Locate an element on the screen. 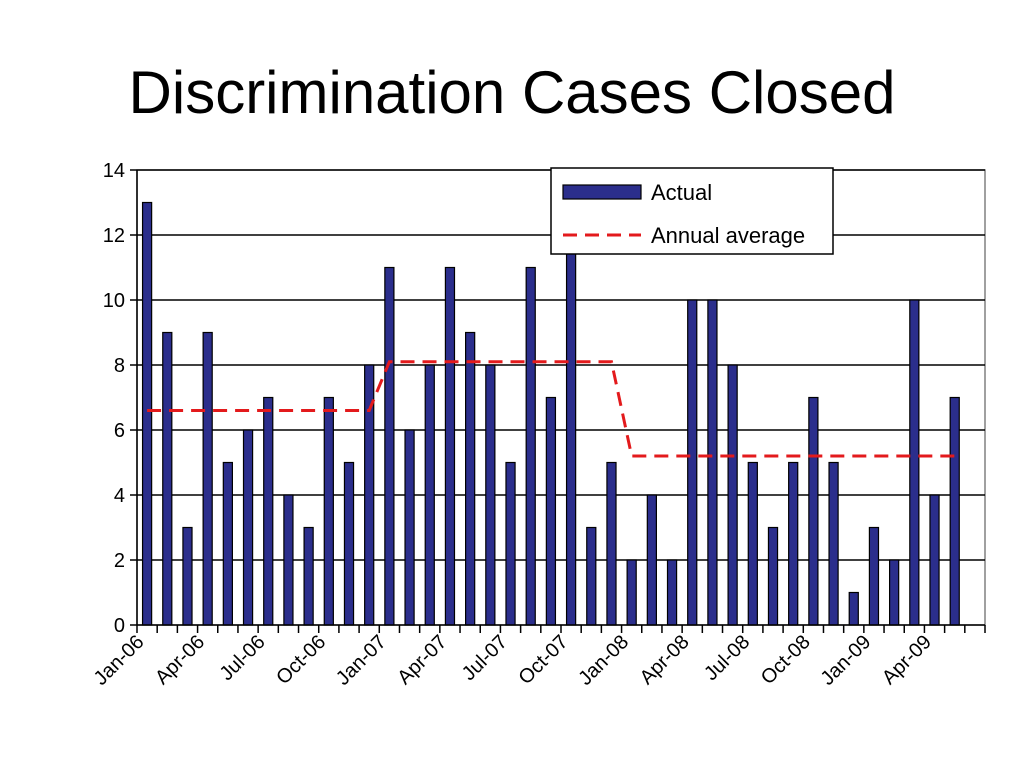  x-tick-label: Apr-07 is located at coordinates (422, 660).